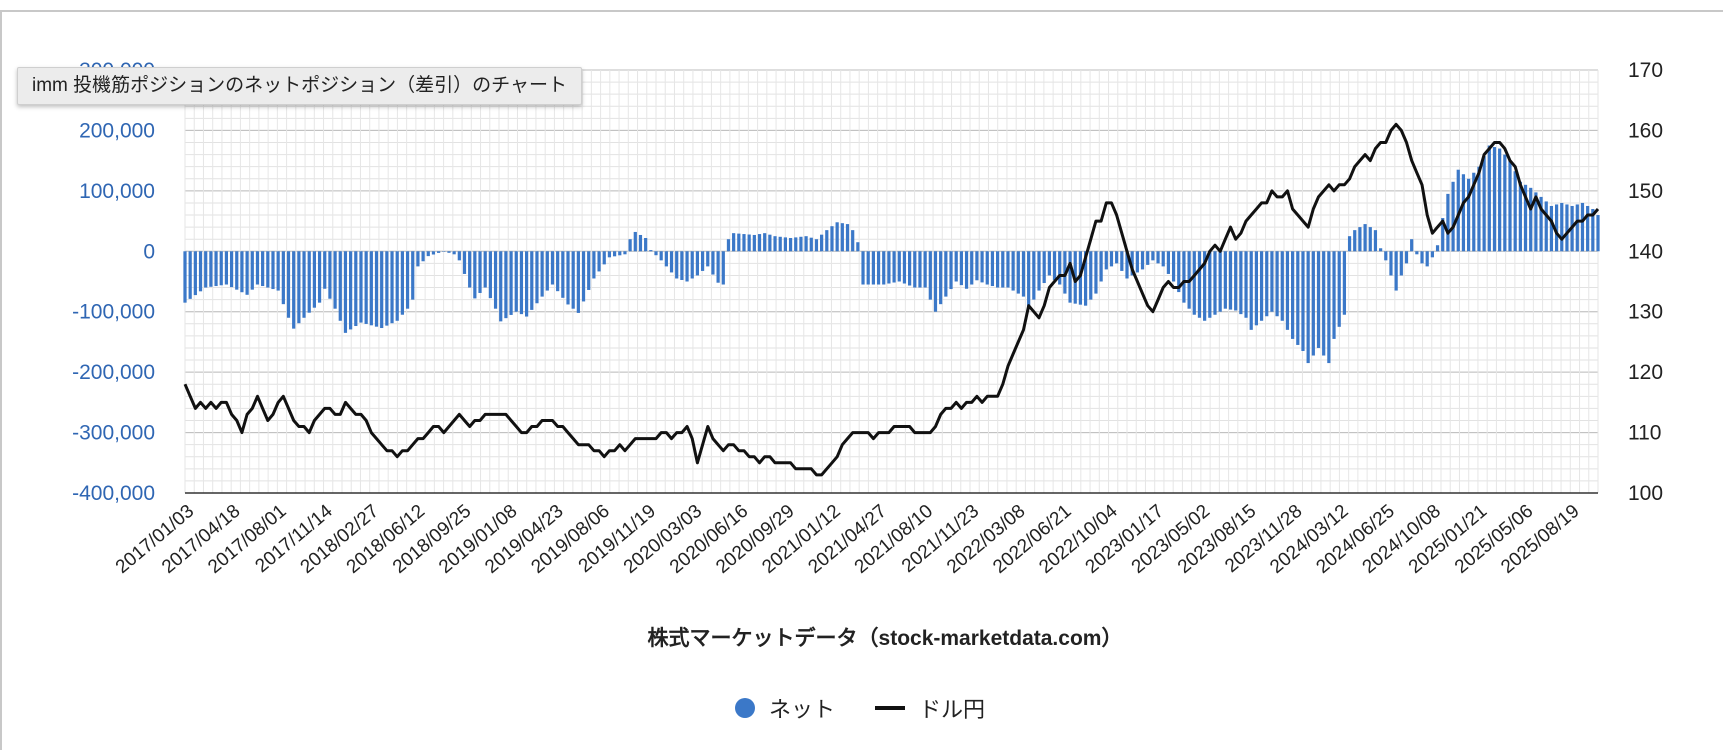 The image size is (1724, 750). What do you see at coordinates (113, 493) in the screenshot?
I see `y-left-tick-label: -400,000` at bounding box center [113, 493].